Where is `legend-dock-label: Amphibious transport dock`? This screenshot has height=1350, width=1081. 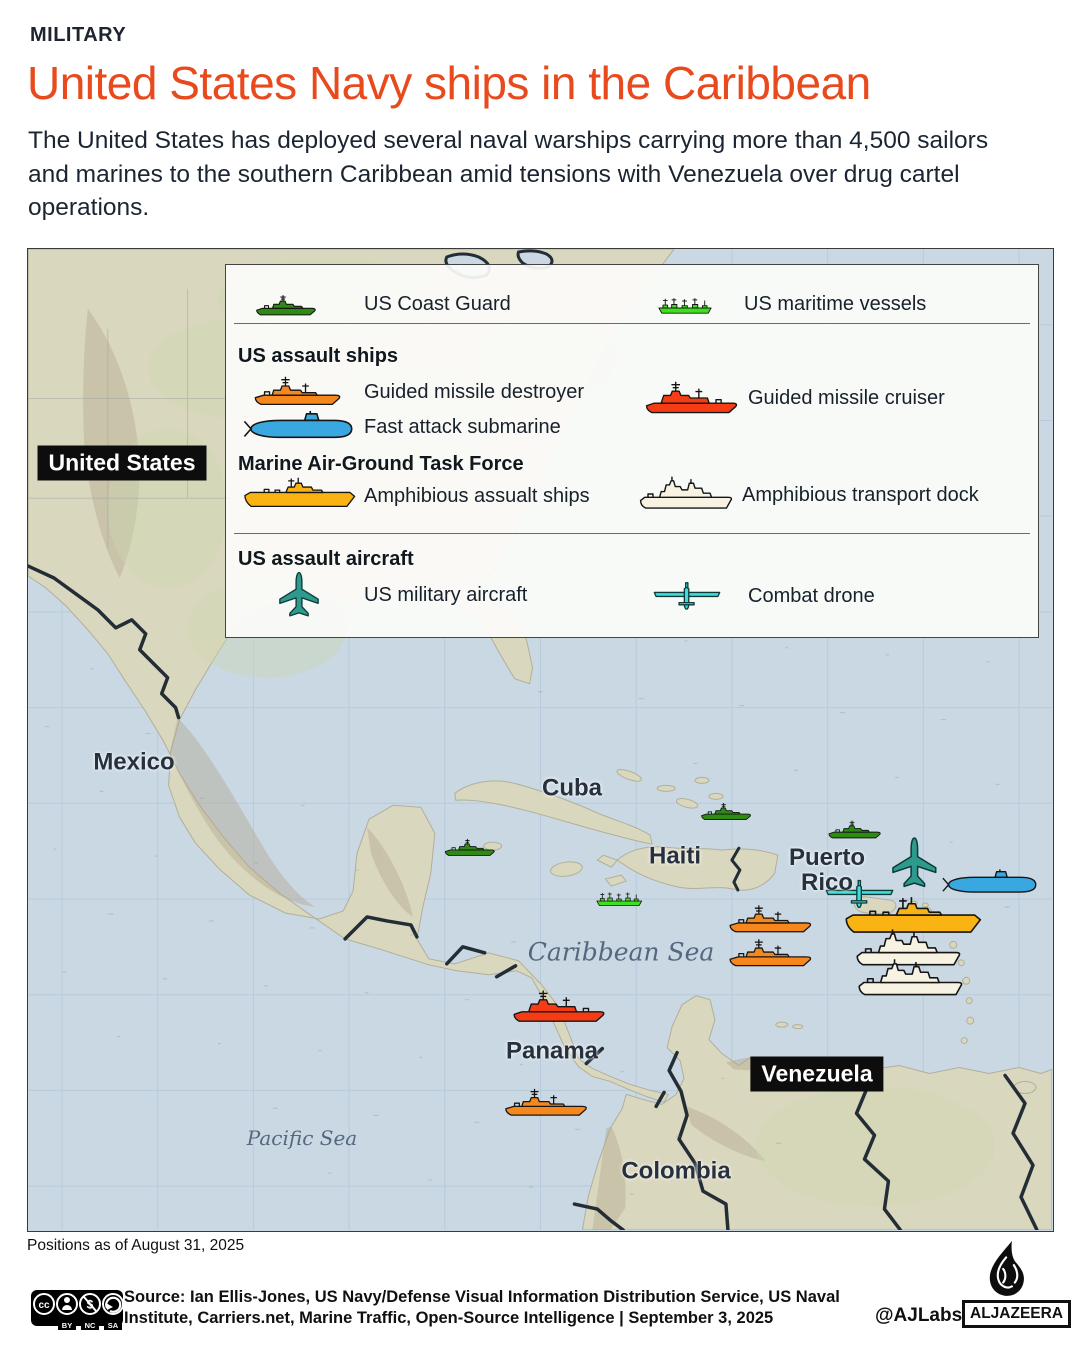 legend-dock-label: Amphibious transport dock is located at coordinates (860, 495).